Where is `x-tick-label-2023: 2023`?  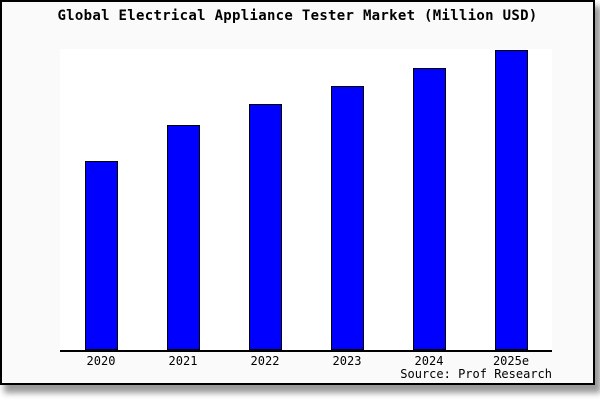 x-tick-label-2023: 2023 is located at coordinates (347, 361).